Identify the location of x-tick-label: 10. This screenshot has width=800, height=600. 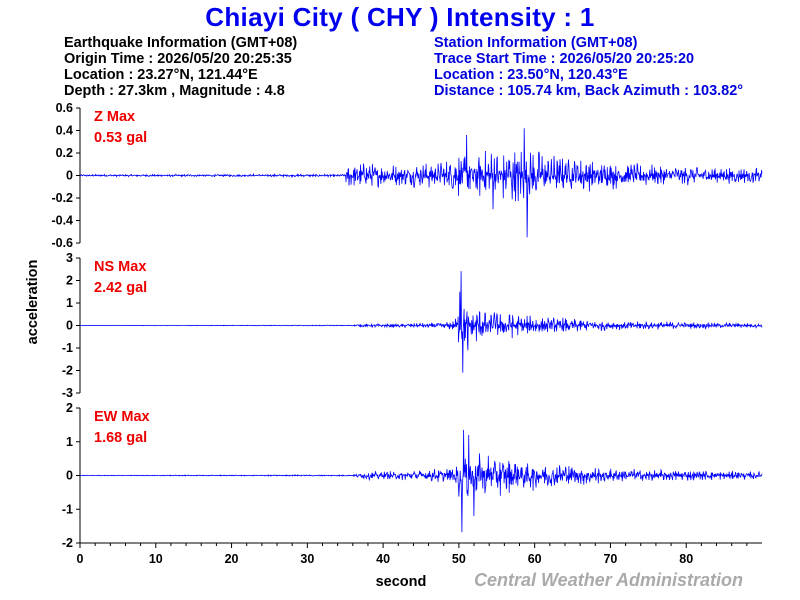
(156, 559).